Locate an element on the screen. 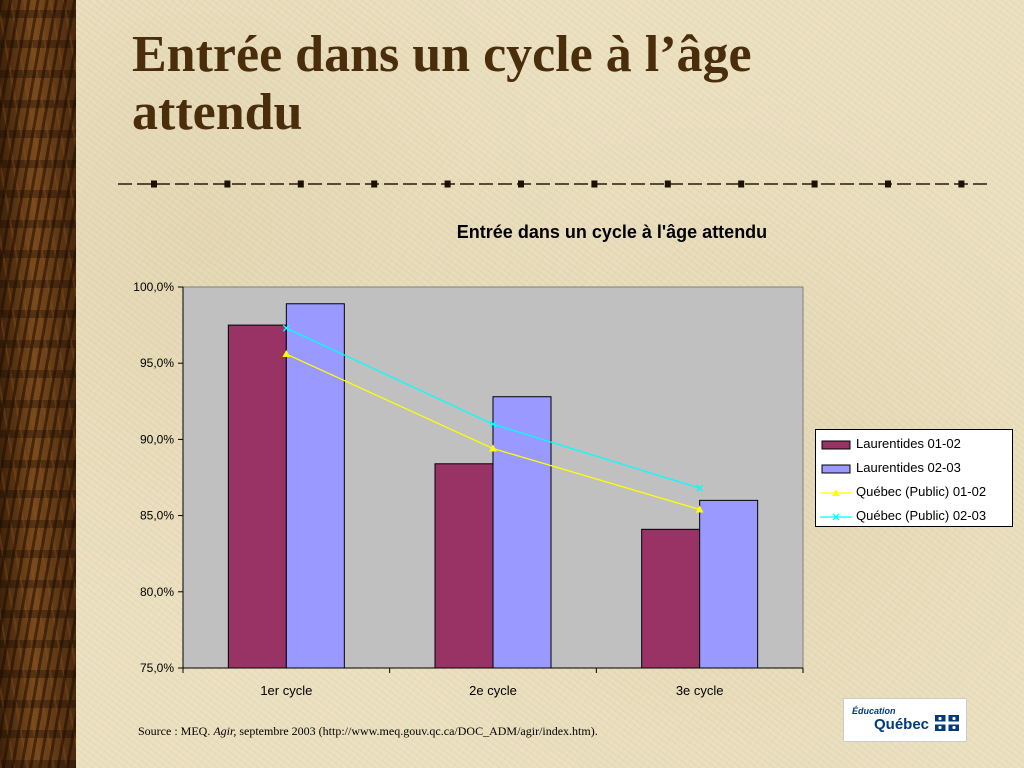 This screenshot has height=768, width=1024. x-tick-label: 3e cycle is located at coordinates (700, 690).